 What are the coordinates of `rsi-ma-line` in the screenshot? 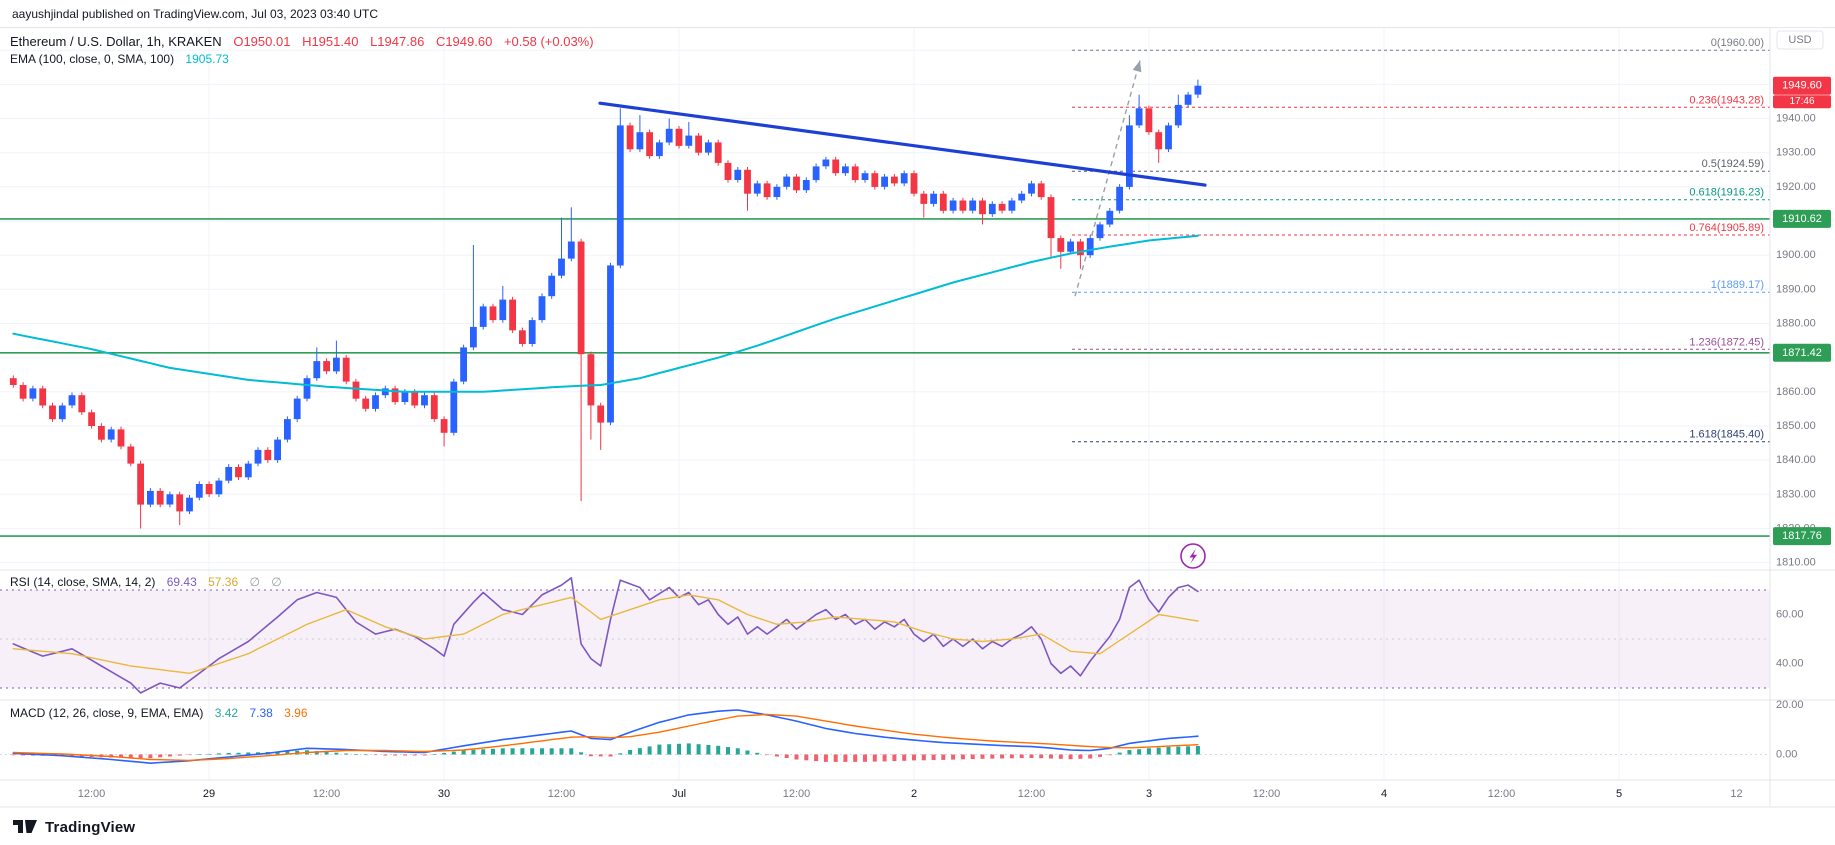 It's located at (605, 634).